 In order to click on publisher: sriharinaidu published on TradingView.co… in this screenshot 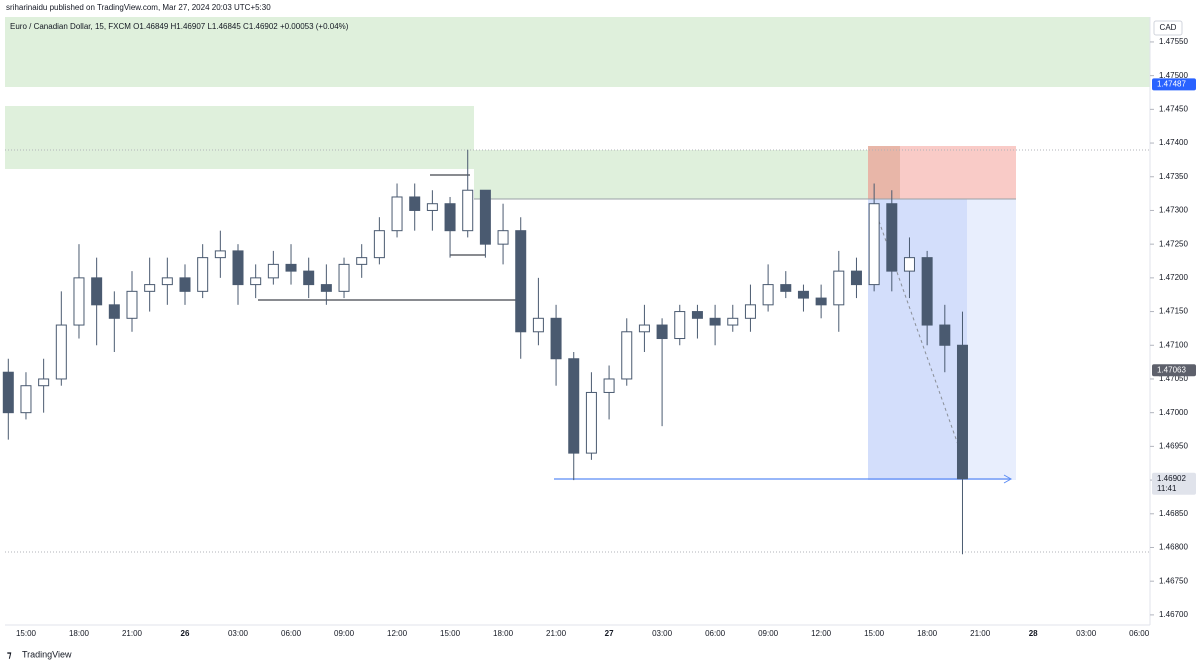, I will do `click(138, 7)`.